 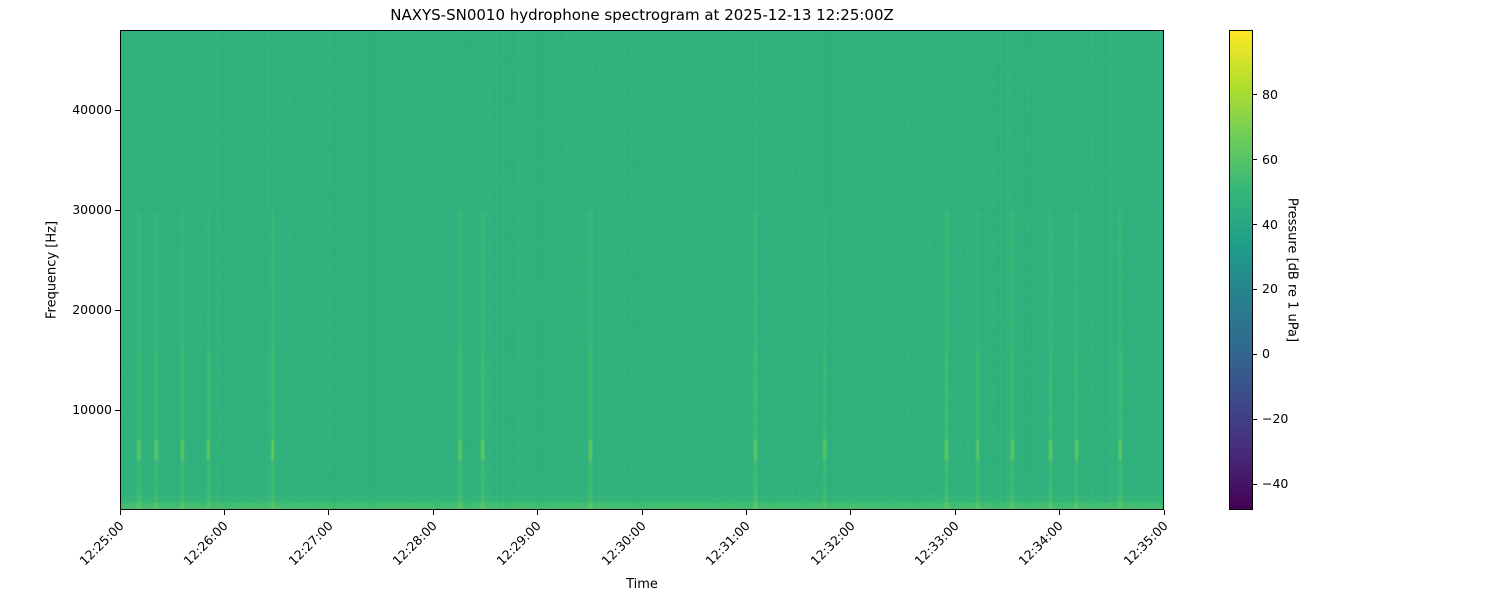 I want to click on y-axis-label: Frequency [Hz], so click(x=52, y=270).